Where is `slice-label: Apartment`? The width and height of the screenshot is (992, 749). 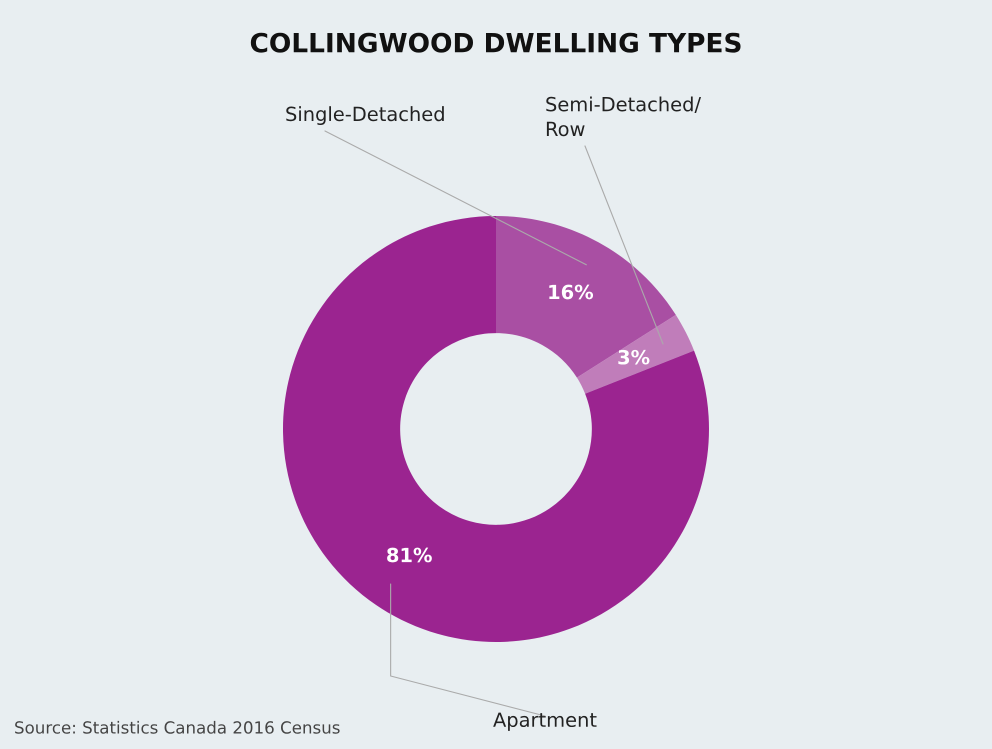 slice-label: Apartment is located at coordinates (545, 721).